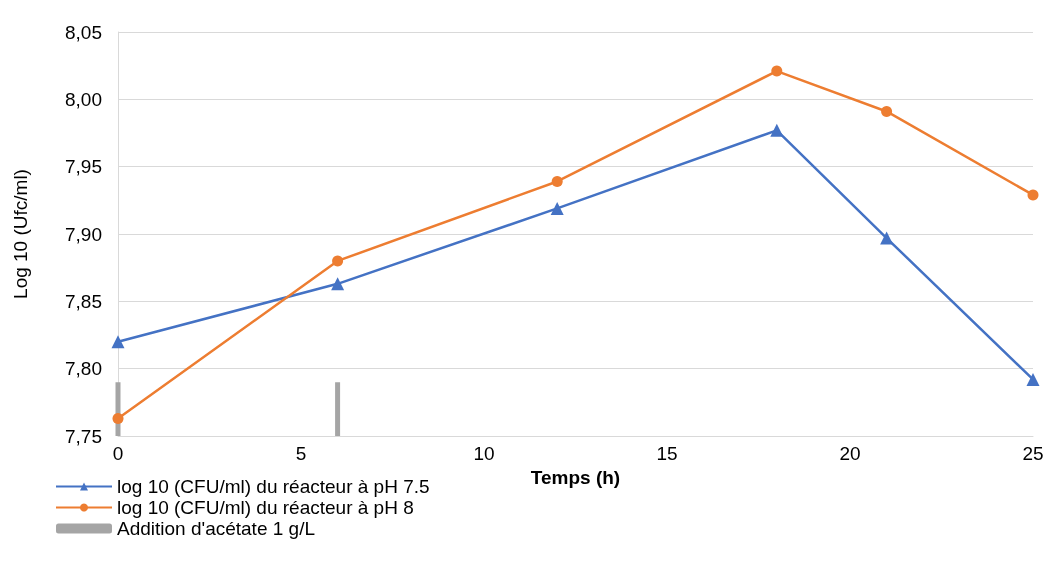  What do you see at coordinates (850, 453) in the screenshot?
I see `x-tick-label: 20` at bounding box center [850, 453].